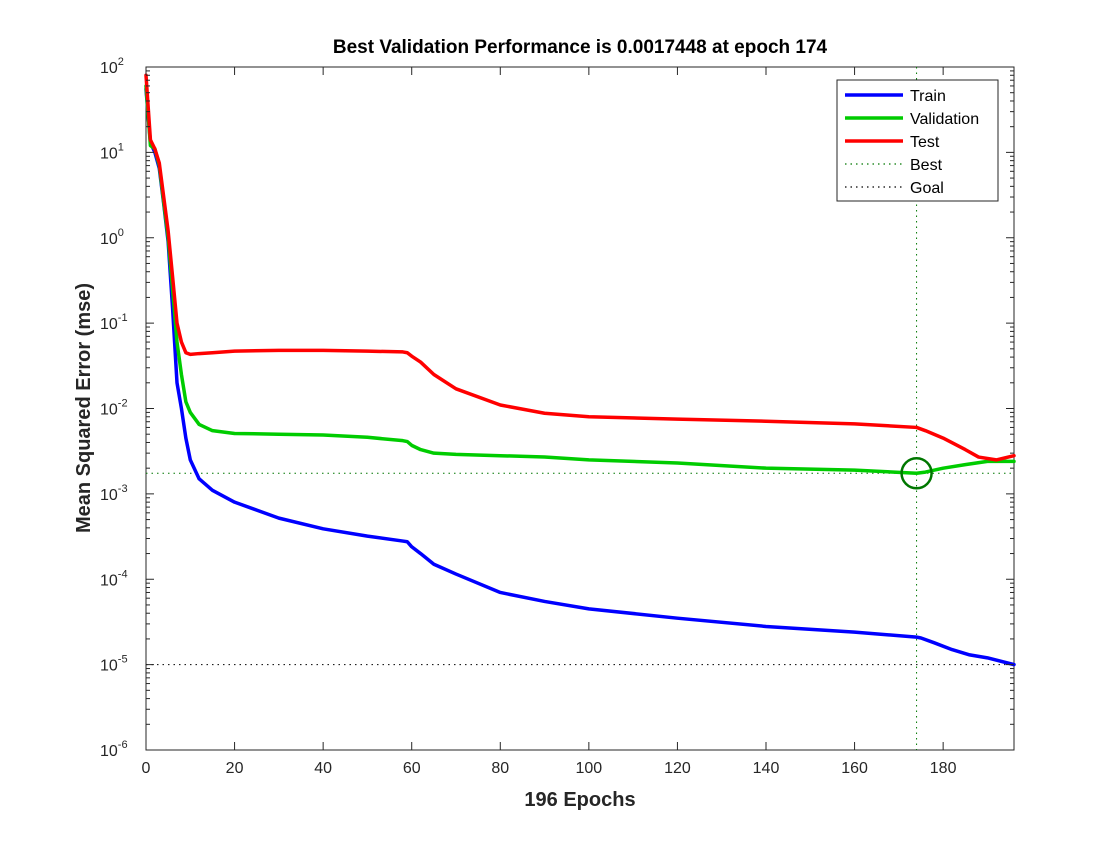  I want to click on y-tick-label: 10⁻², so click(114, 408).